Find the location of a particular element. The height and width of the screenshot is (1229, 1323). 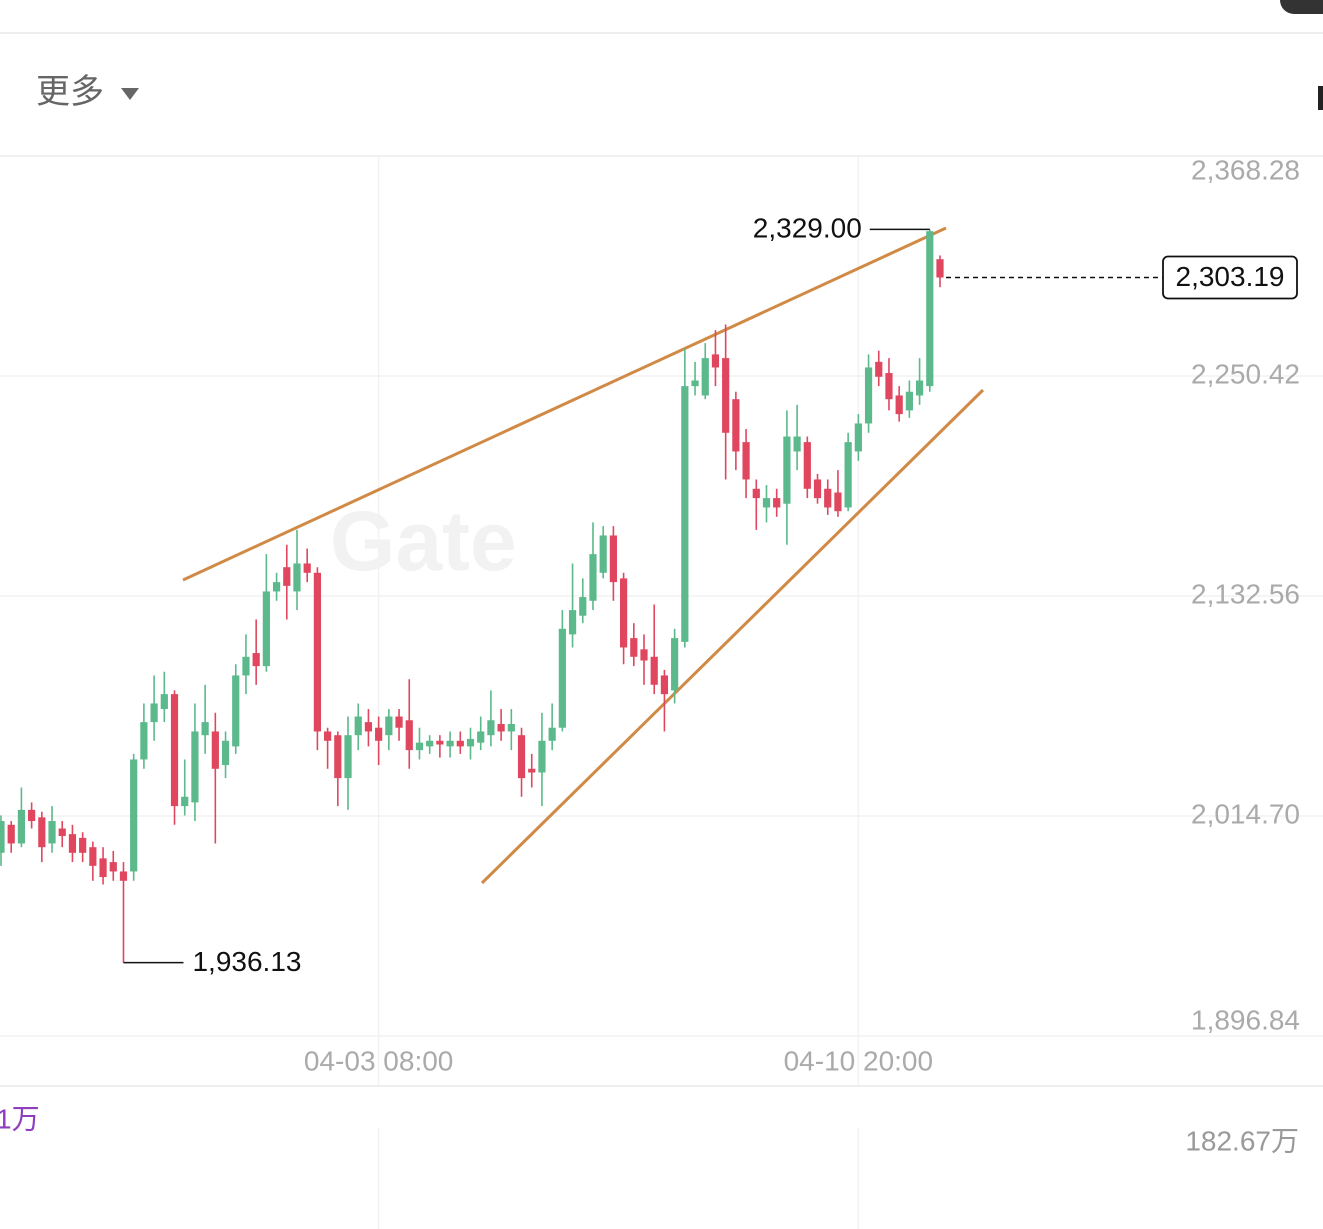

y-tick-label: 2,368.28 is located at coordinates (1245, 169).